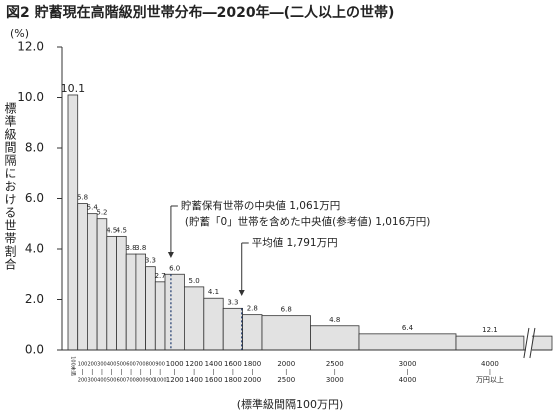 The width and height of the screenshot is (560, 420). I want to click on x-bin-label: 万円以上, so click(490, 379).